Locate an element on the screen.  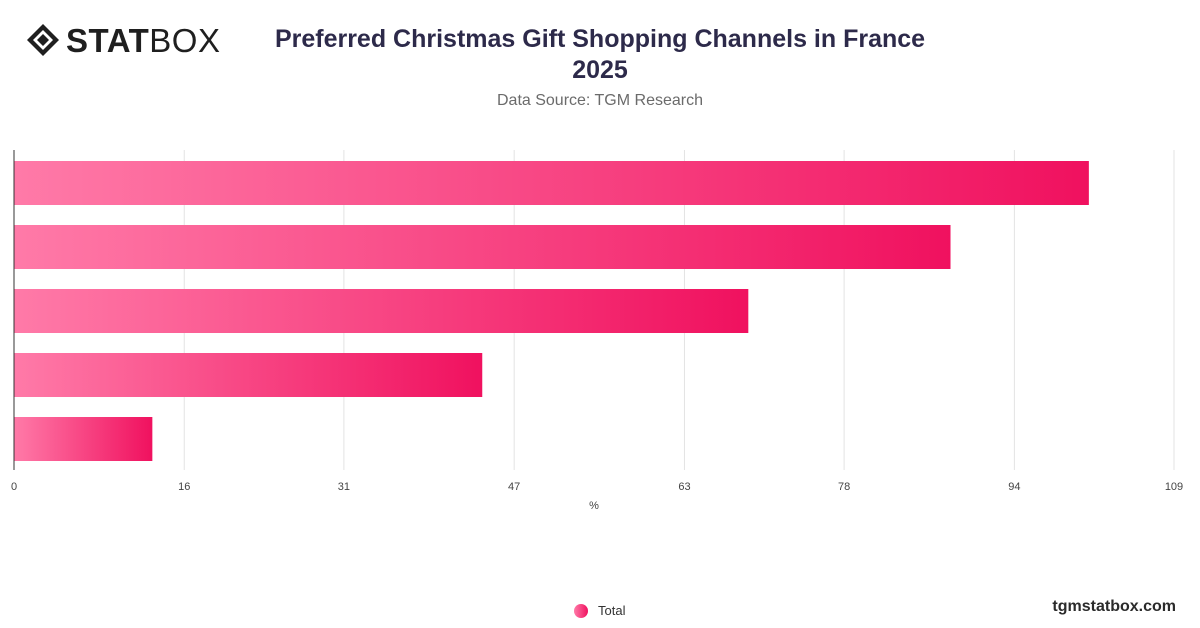
legend-marker is located at coordinates (581, 610).